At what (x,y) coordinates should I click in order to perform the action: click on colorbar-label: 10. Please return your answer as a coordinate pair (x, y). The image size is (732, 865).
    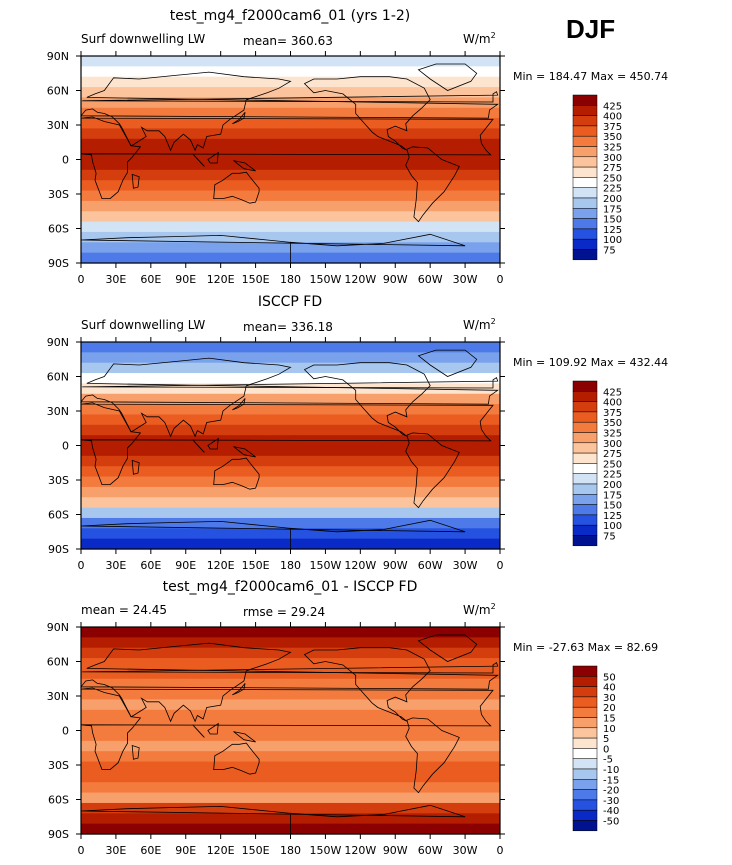
    Looking at the image, I should click on (609, 729).